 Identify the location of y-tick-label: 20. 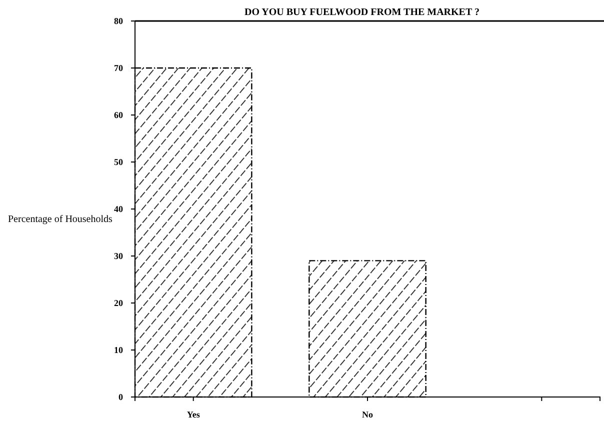
(119, 303).